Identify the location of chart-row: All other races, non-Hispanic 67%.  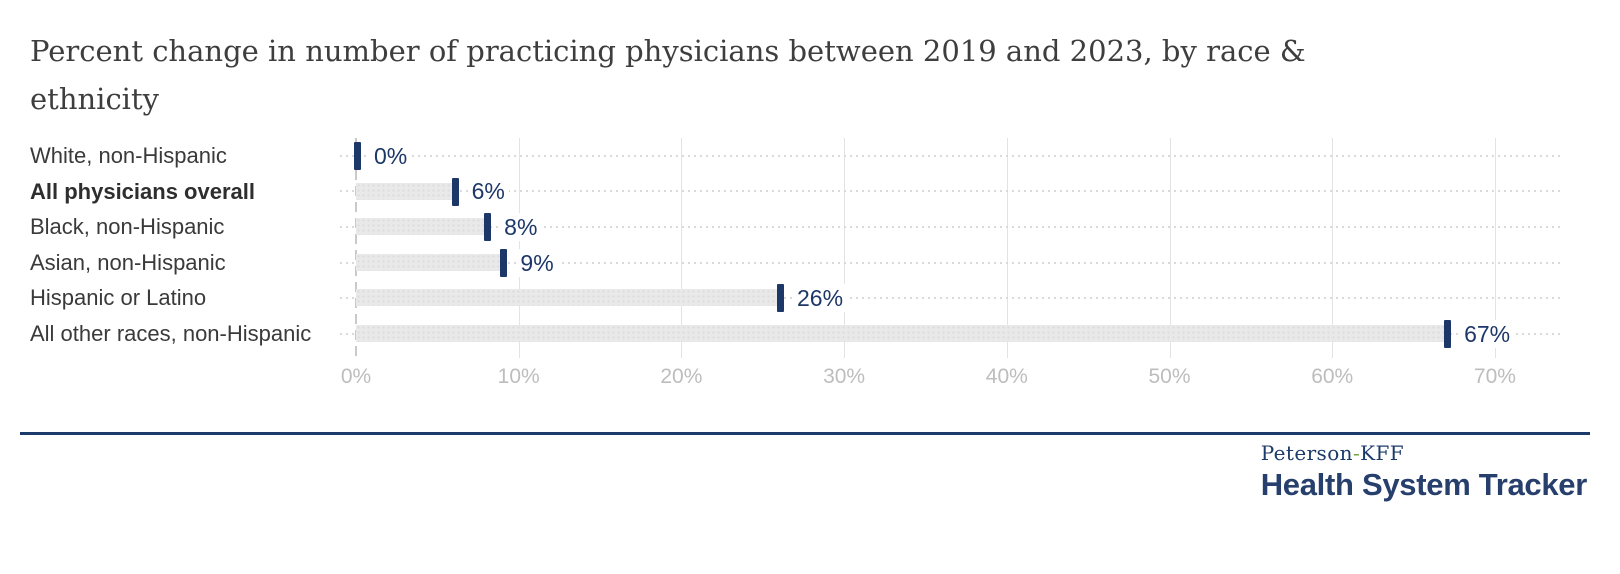
(795, 334).